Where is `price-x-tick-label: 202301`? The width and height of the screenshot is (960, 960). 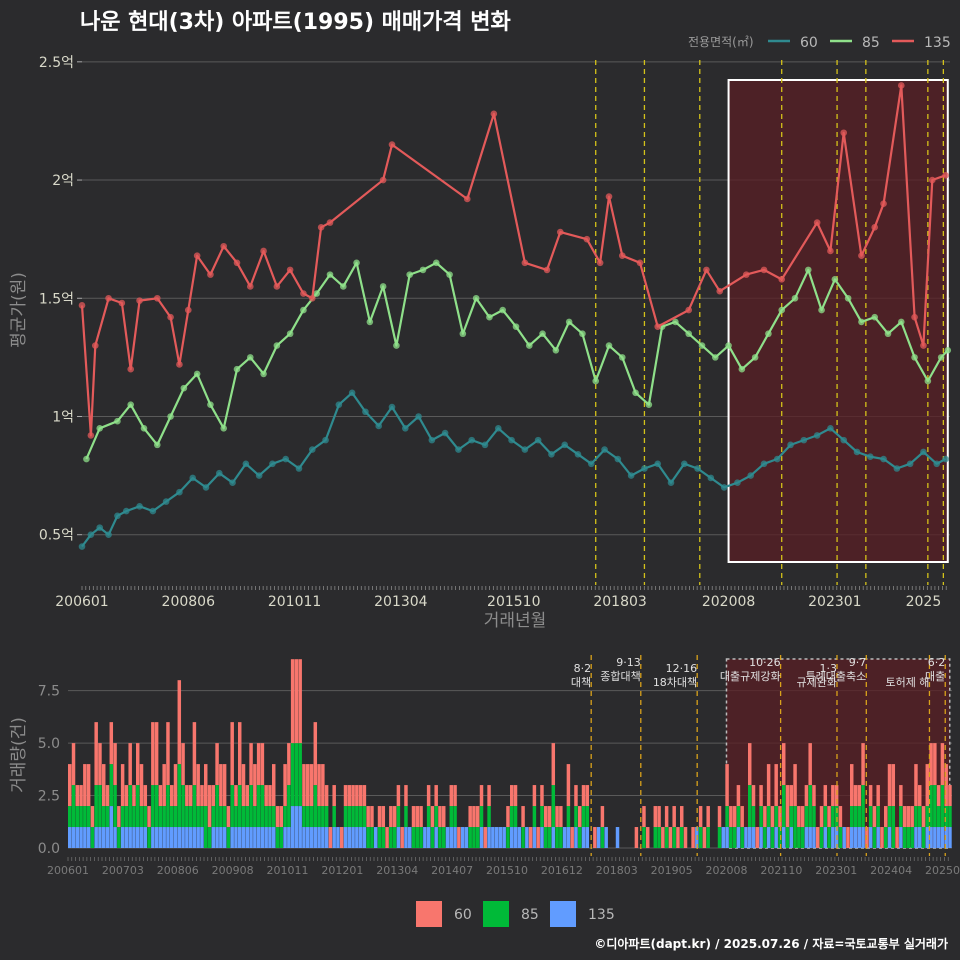 price-x-tick-label: 202301 is located at coordinates (834, 602).